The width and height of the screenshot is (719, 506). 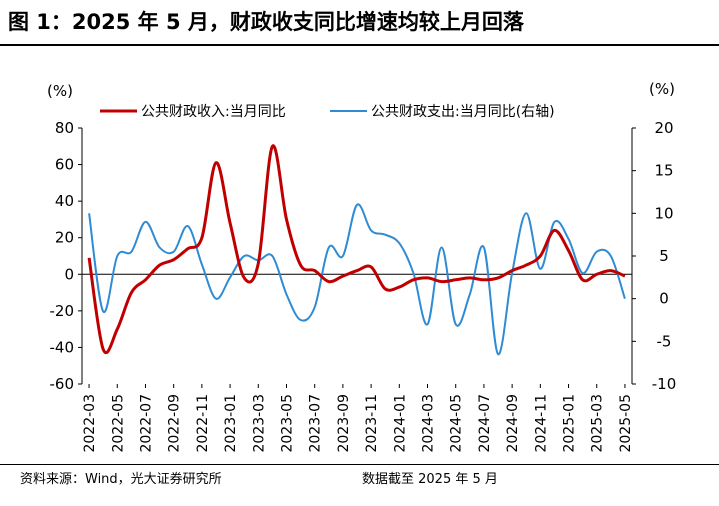 What do you see at coordinates (541, 423) in the screenshot?
I see `x-tick-label: 2024-11` at bounding box center [541, 423].